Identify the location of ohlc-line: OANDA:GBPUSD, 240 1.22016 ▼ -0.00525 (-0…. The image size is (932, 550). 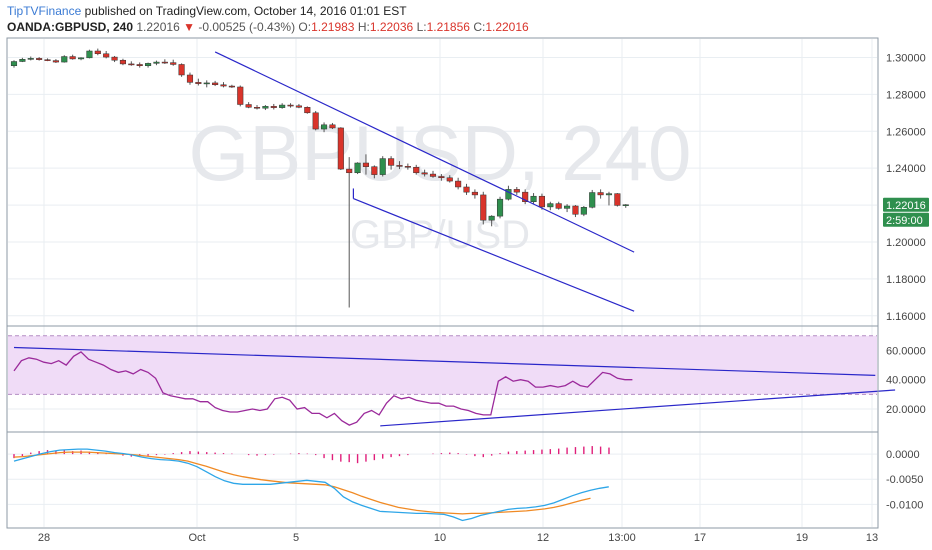
(268, 27).